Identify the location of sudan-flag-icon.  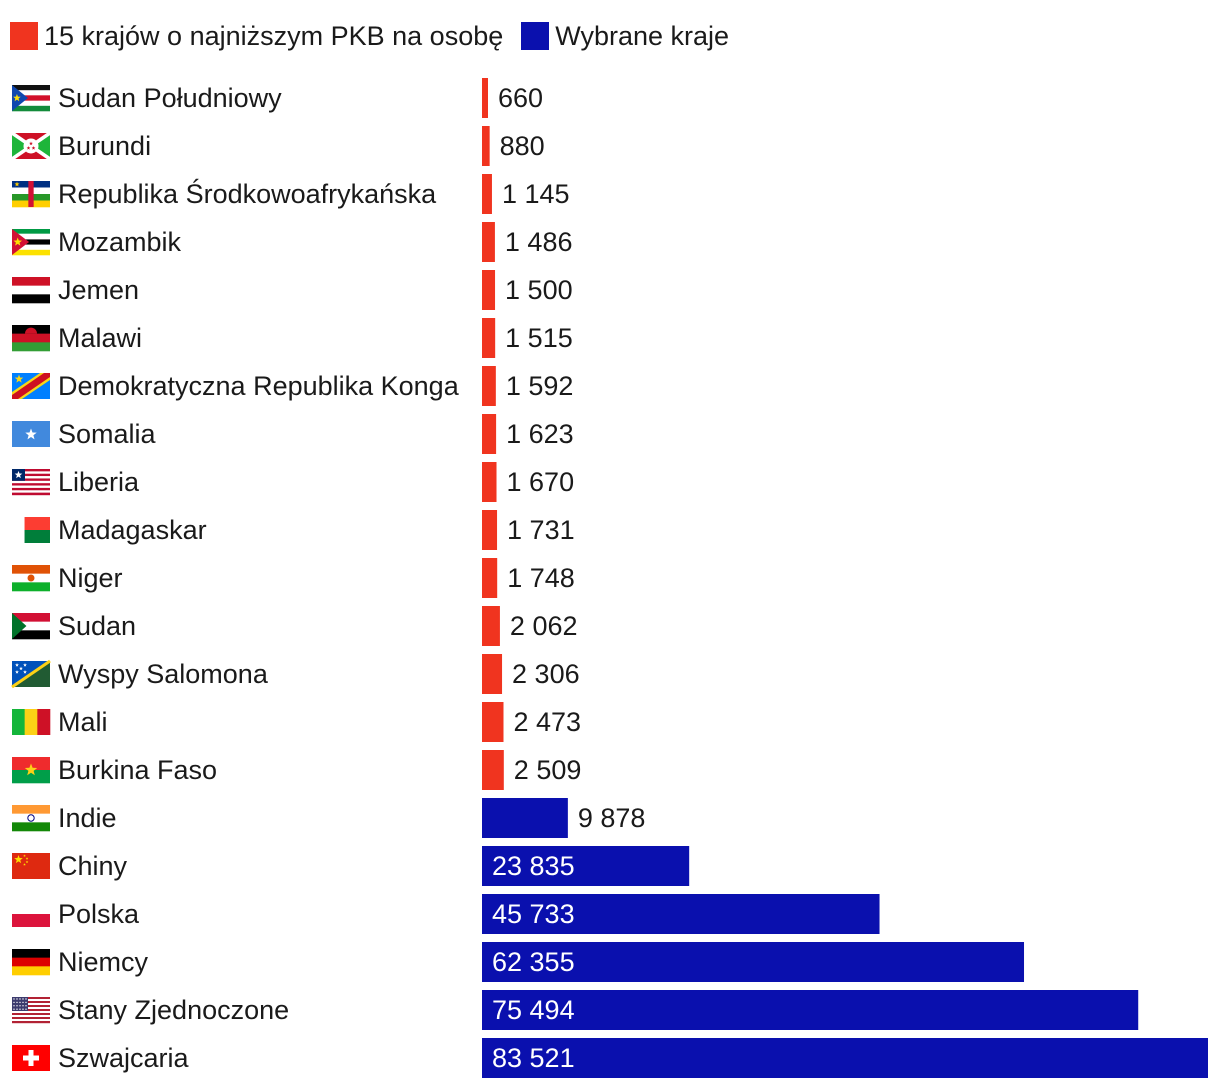
(31, 626).